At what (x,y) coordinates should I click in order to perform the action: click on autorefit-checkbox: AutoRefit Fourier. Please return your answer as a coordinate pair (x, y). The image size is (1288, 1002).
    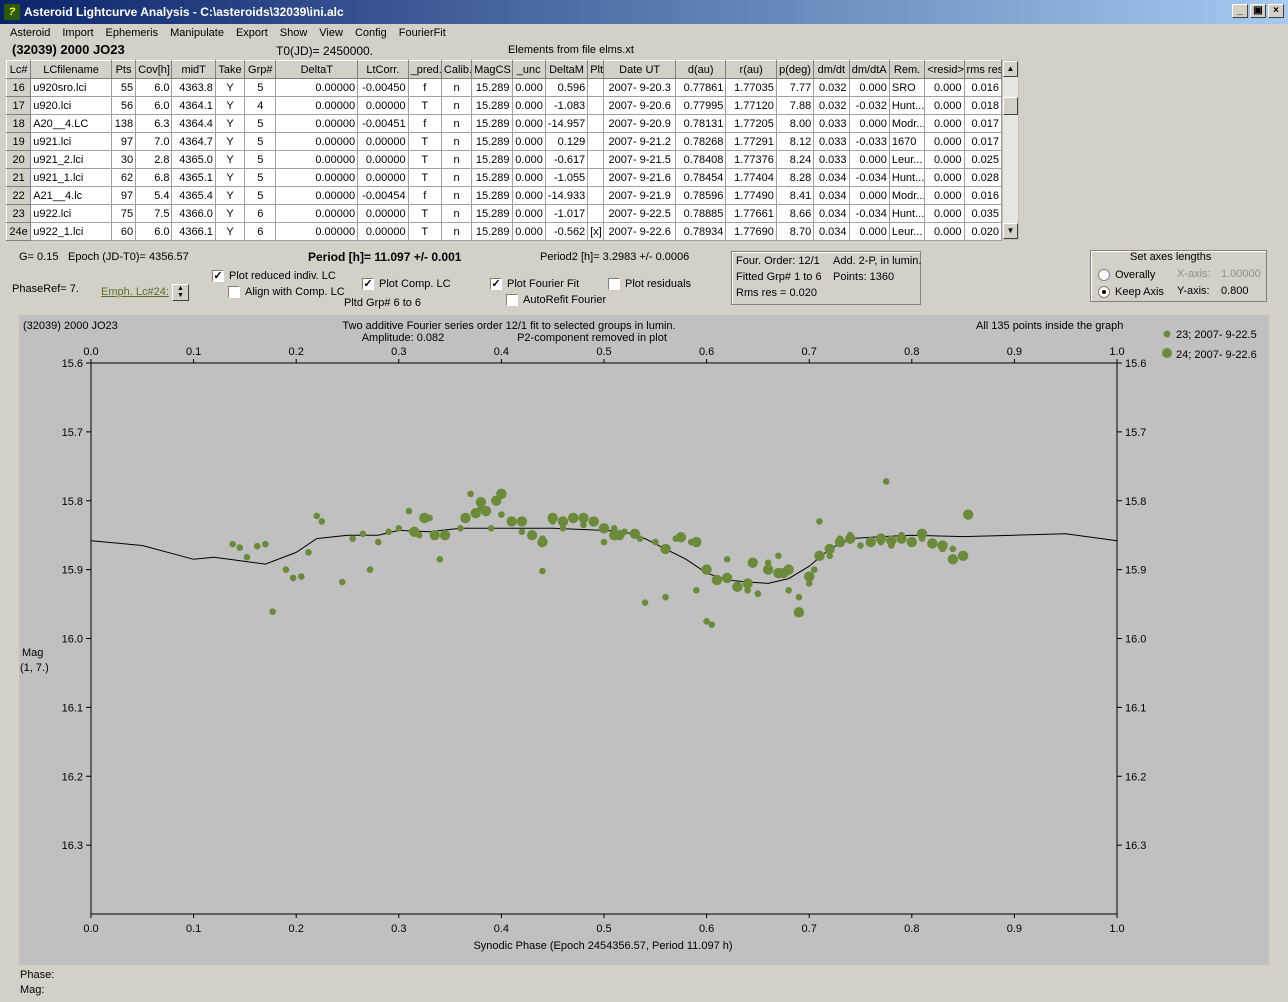
    Looking at the image, I should click on (556, 300).